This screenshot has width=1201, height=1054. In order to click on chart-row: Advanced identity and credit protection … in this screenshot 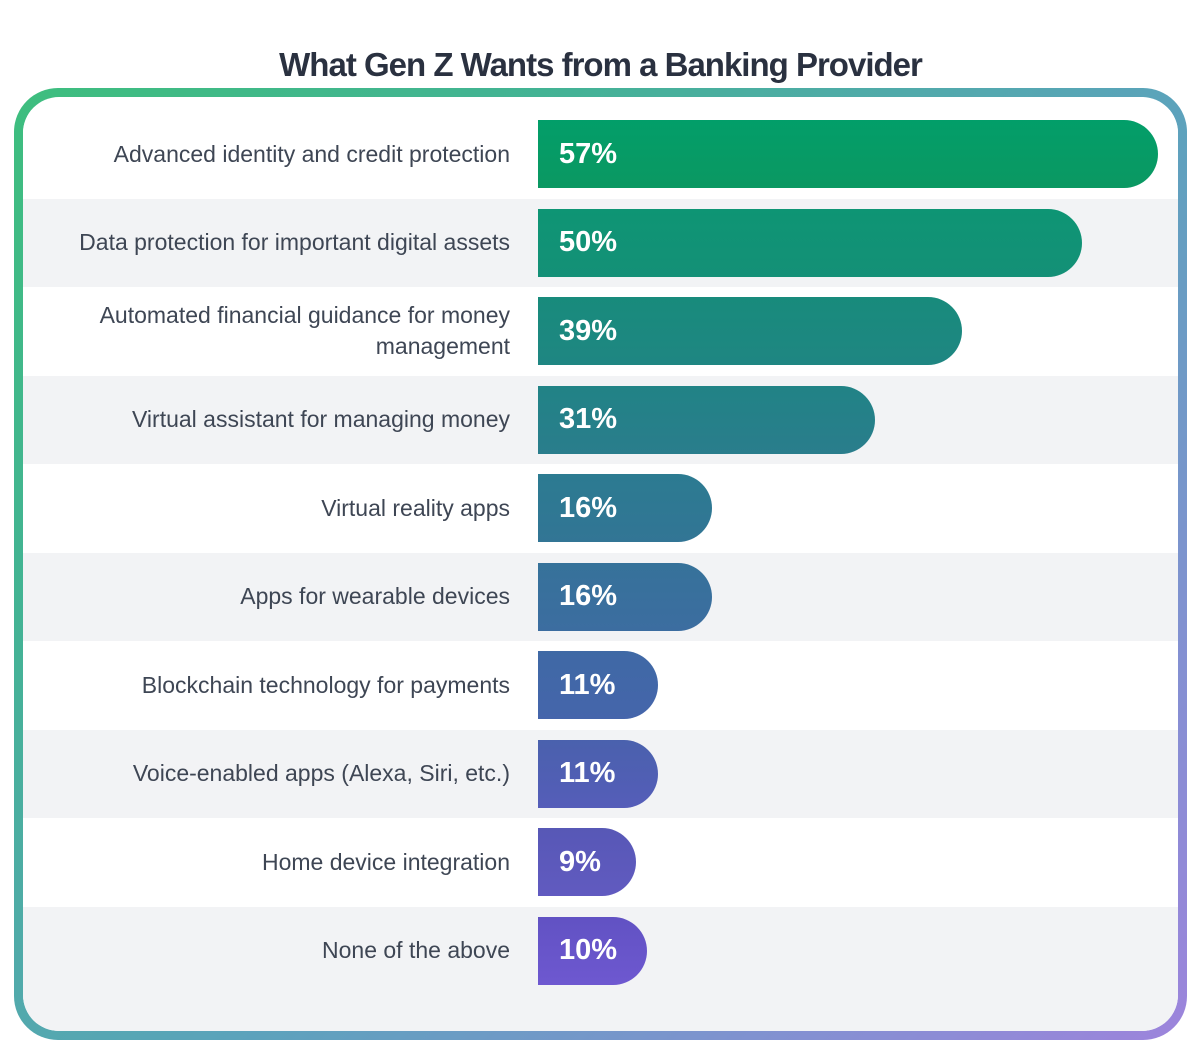, I will do `click(600, 154)`.